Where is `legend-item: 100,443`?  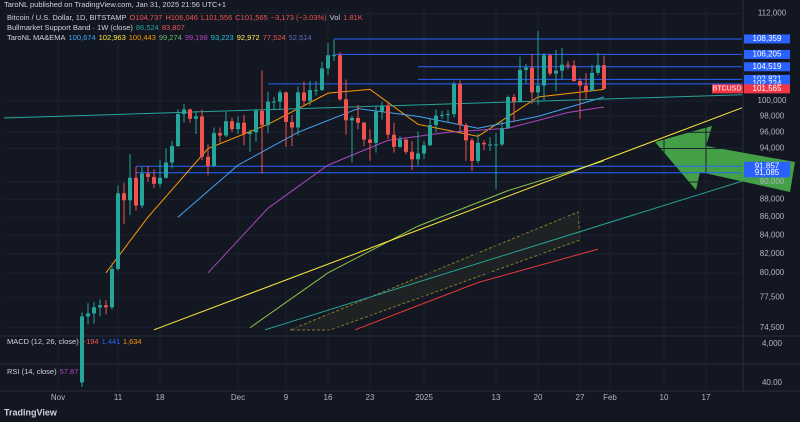
legend-item: 100,443 is located at coordinates (142, 37).